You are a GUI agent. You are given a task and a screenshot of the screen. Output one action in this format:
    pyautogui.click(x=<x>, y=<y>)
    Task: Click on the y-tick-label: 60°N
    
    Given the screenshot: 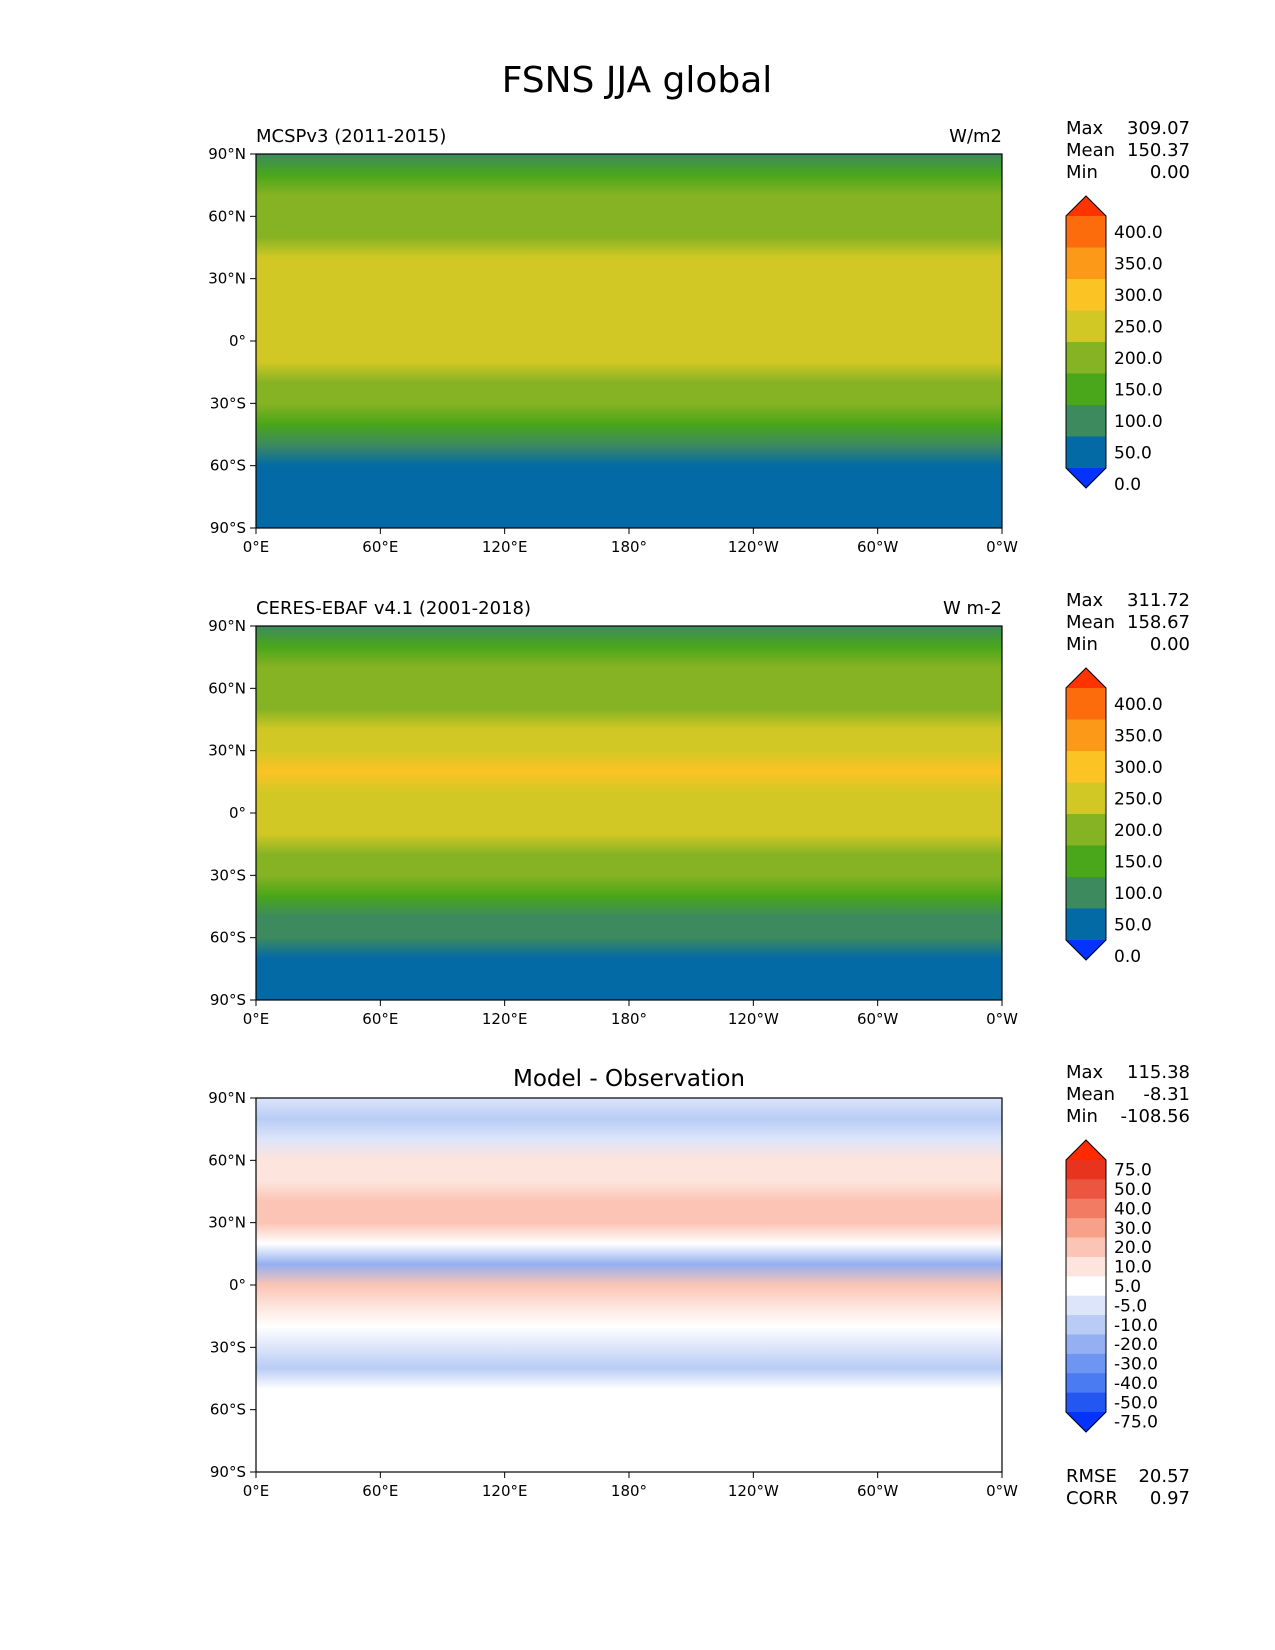 What is the action you would take?
    pyautogui.click(x=227, y=688)
    